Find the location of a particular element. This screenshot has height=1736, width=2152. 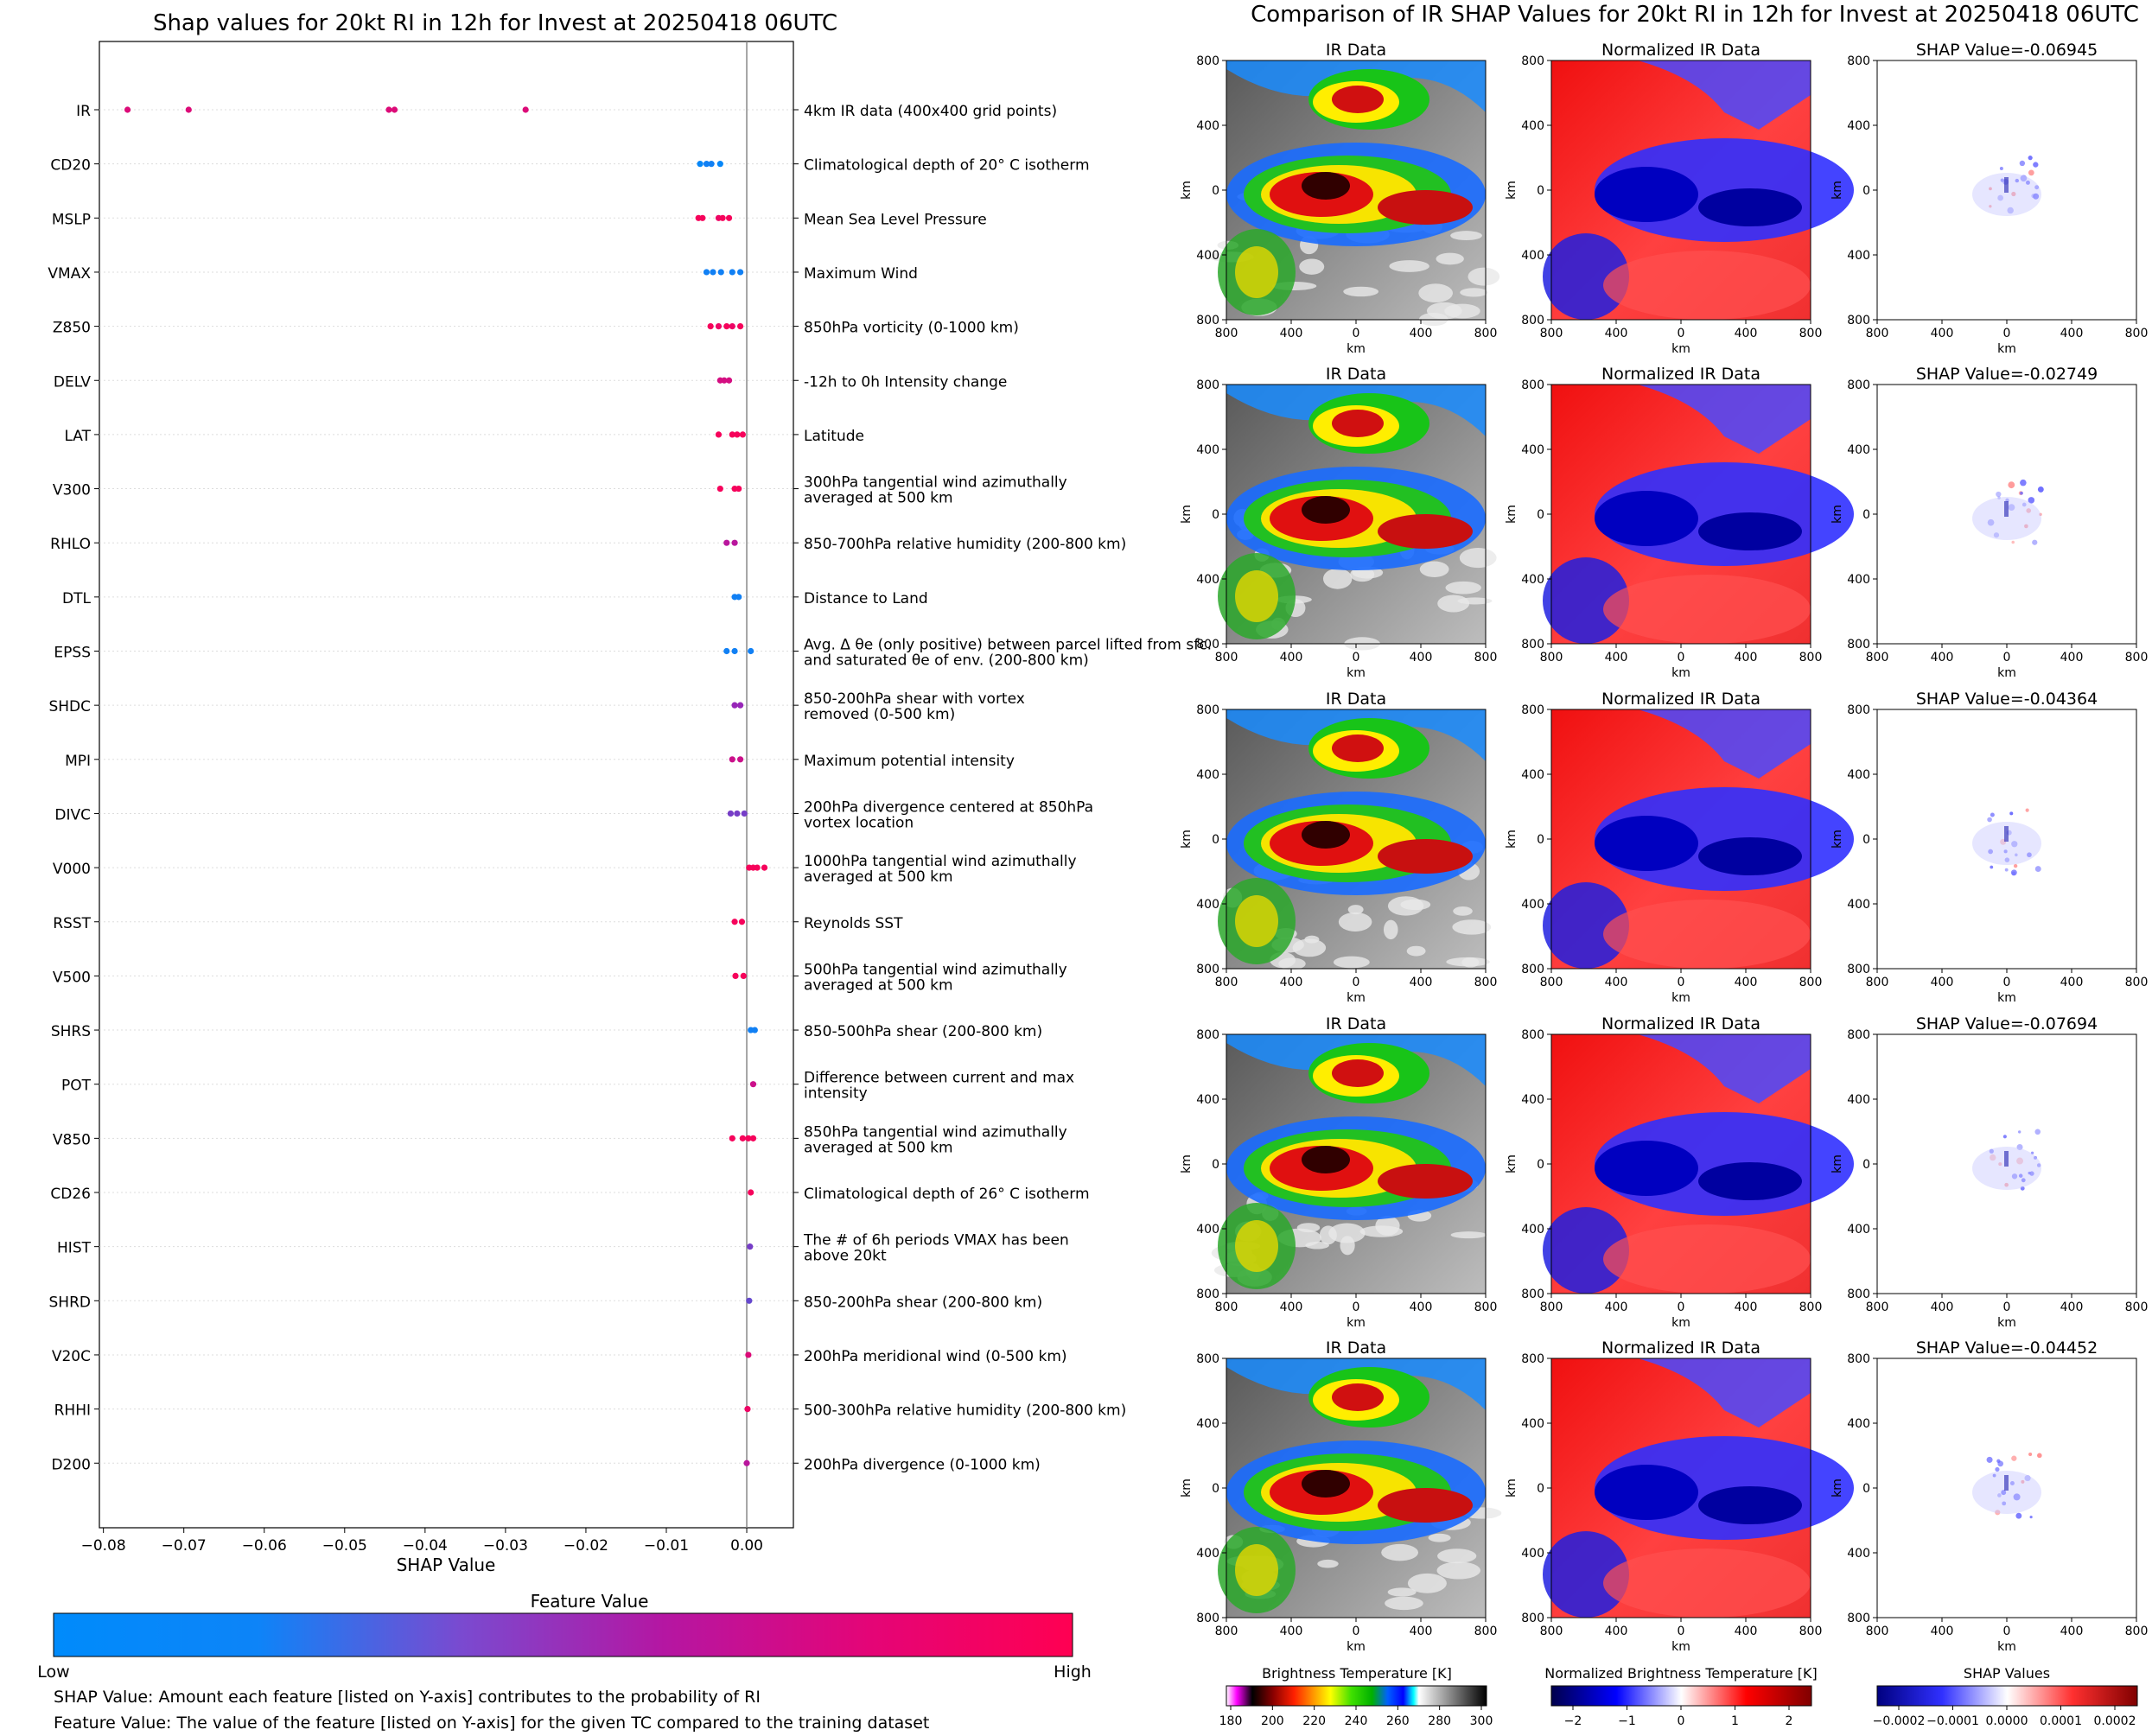

shap-x-axis-label: SHAP Value is located at coordinates (446, 1565).